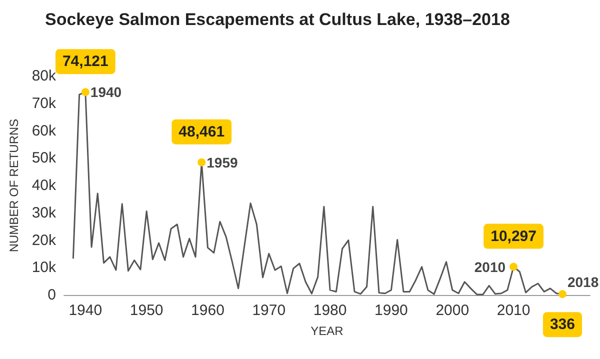  I want to click on y-tick-label: 60k, so click(44, 131).